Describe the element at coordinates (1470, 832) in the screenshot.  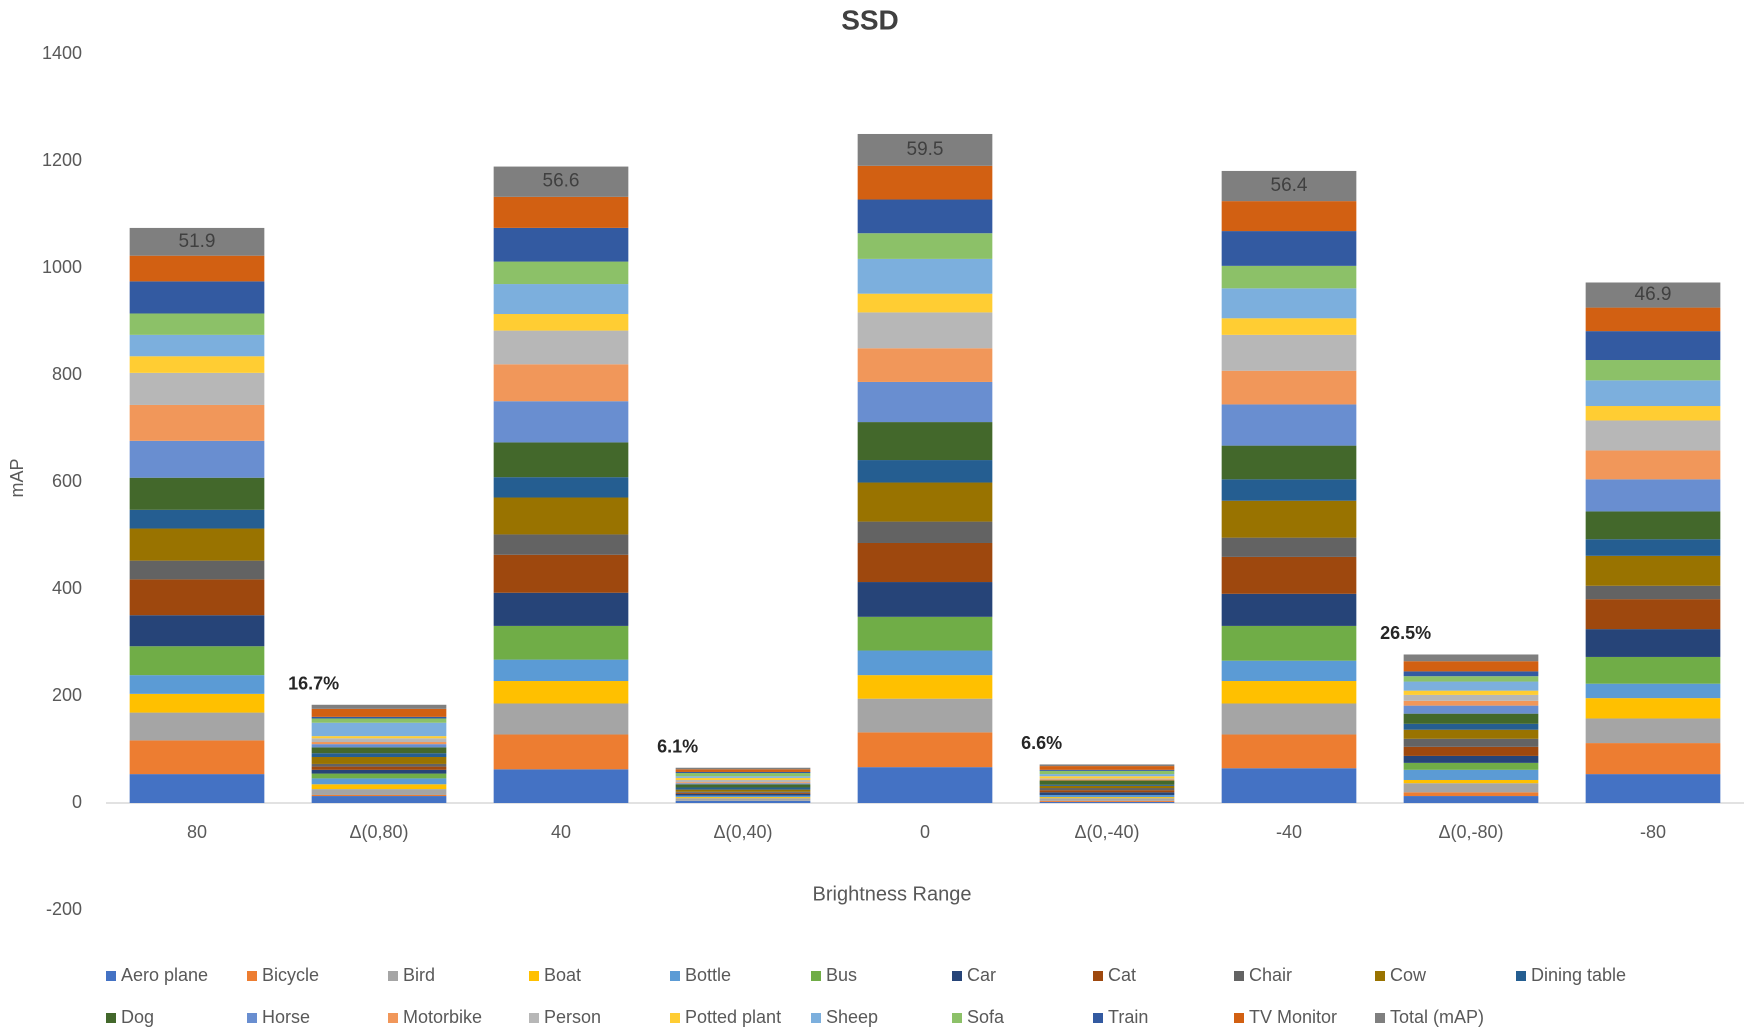
I see `x-tick-label: Δ(0,-80)` at that location.